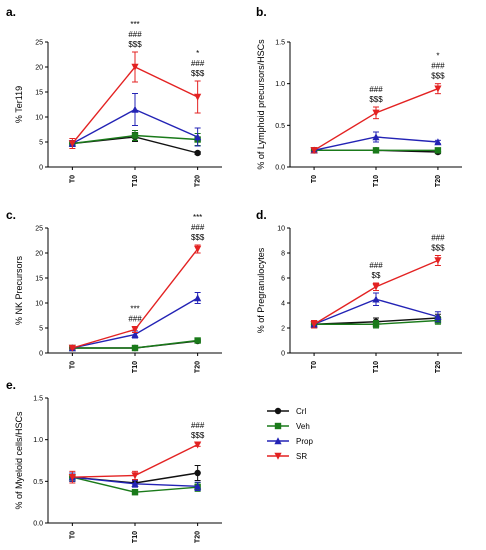 Image resolution: width=486 pixels, height=550 pixels. I want to click on y-axis-label: % of Pregranulocytes, so click(261, 290).